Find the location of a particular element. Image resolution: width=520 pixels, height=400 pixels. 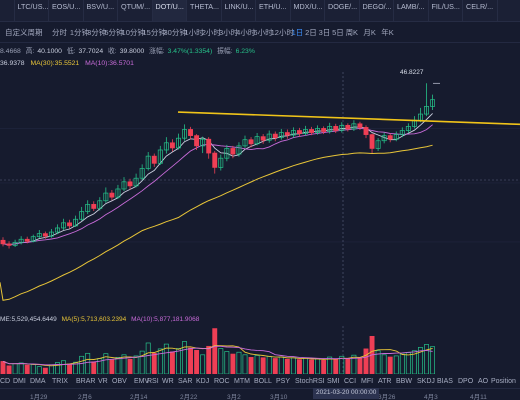

indicator-button: SKDJ is located at coordinates (426, 381).